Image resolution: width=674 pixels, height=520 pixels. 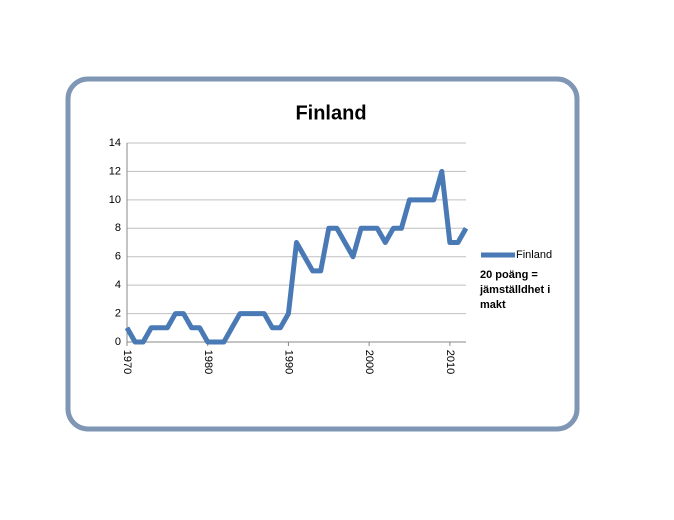 I want to click on legend-label: Finland, so click(x=534, y=255).